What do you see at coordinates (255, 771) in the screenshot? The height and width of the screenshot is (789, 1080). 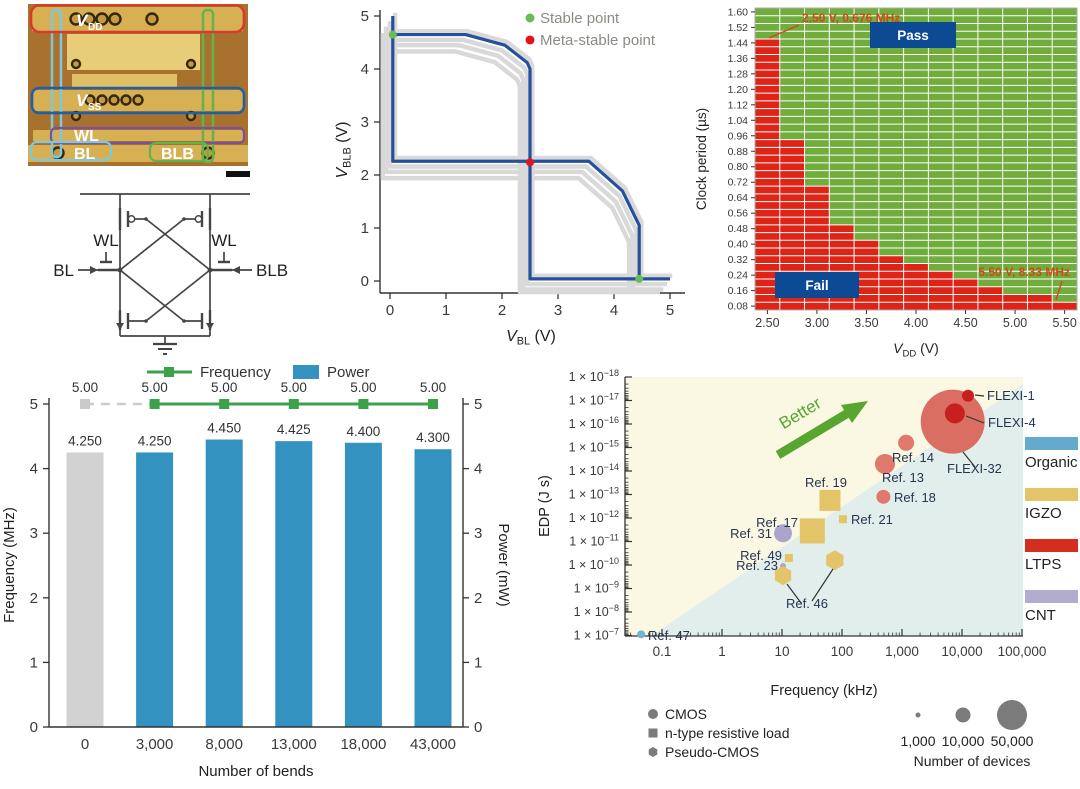 I see `x-axis-title: Number of bends` at bounding box center [255, 771].